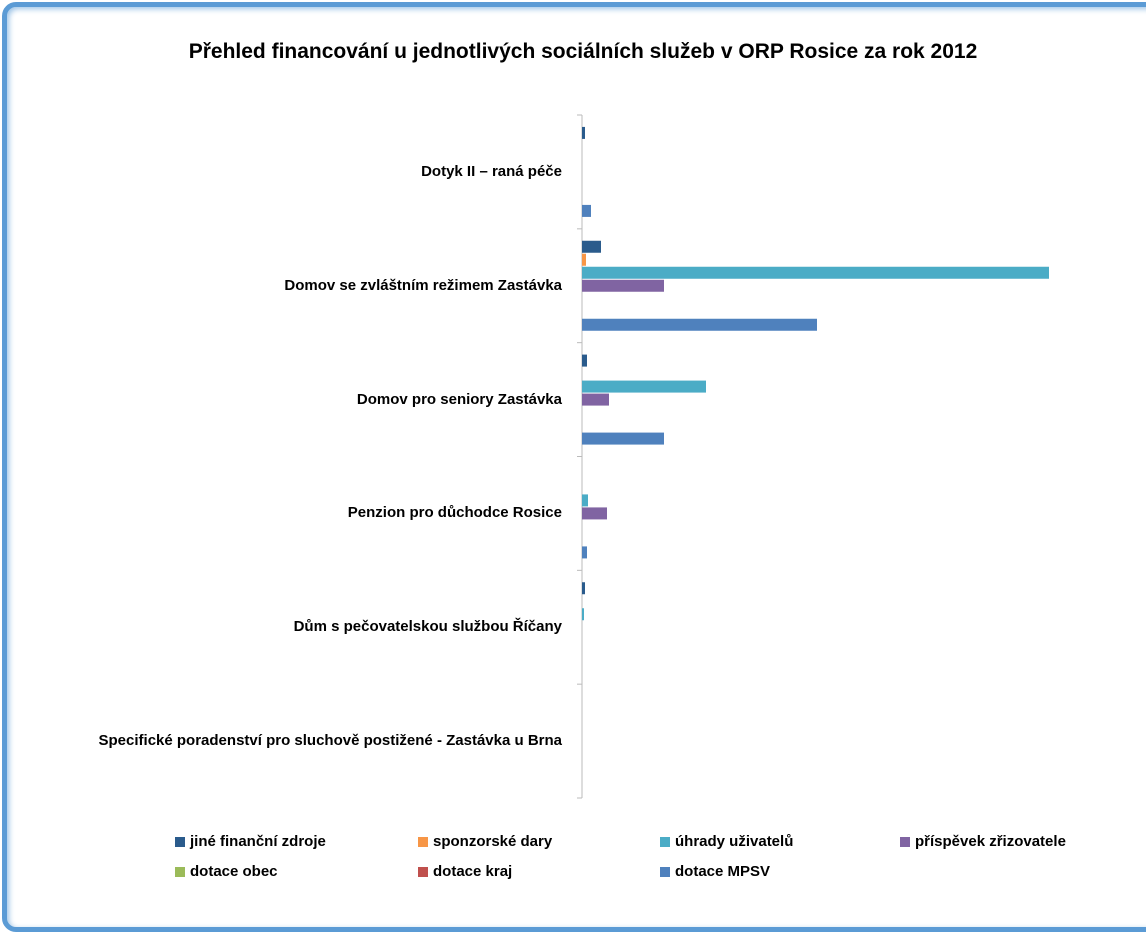 The width and height of the screenshot is (1146, 932). Describe the element at coordinates (493, 841) in the screenshot. I see `legend-label: sponzorské dary` at that location.